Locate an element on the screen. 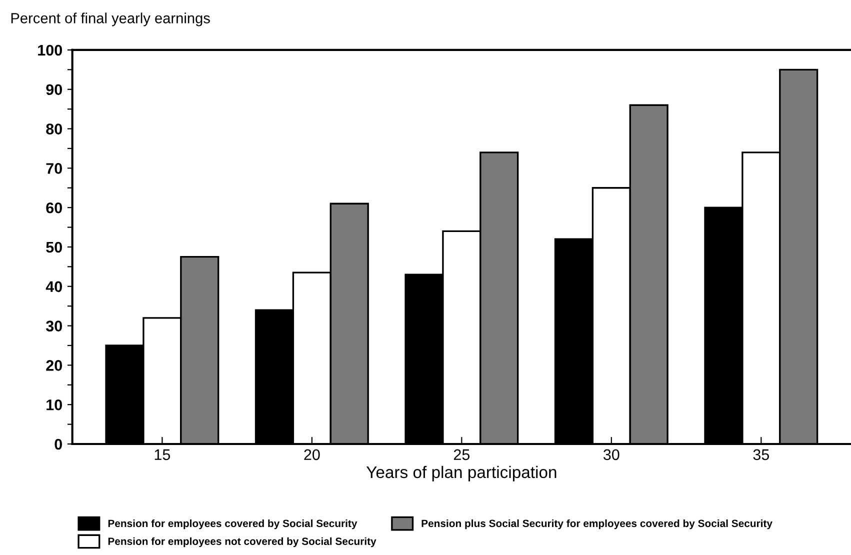 Image resolution: width=851 pixels, height=555 pixels. x-tick-label: 35 is located at coordinates (761, 454).